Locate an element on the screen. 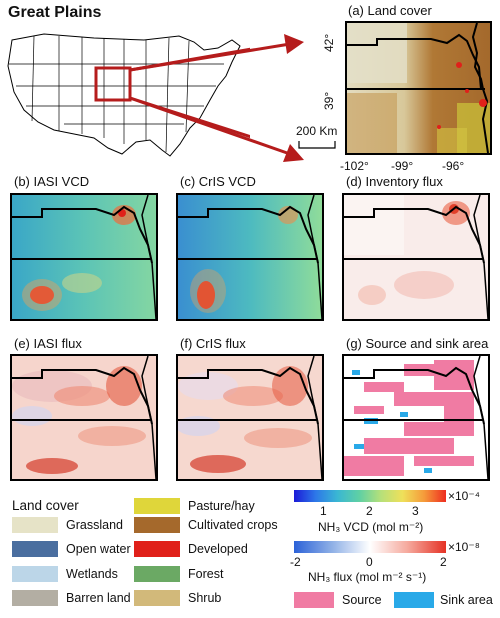  lat-tick-42: 42° is located at coordinates (329, 42).